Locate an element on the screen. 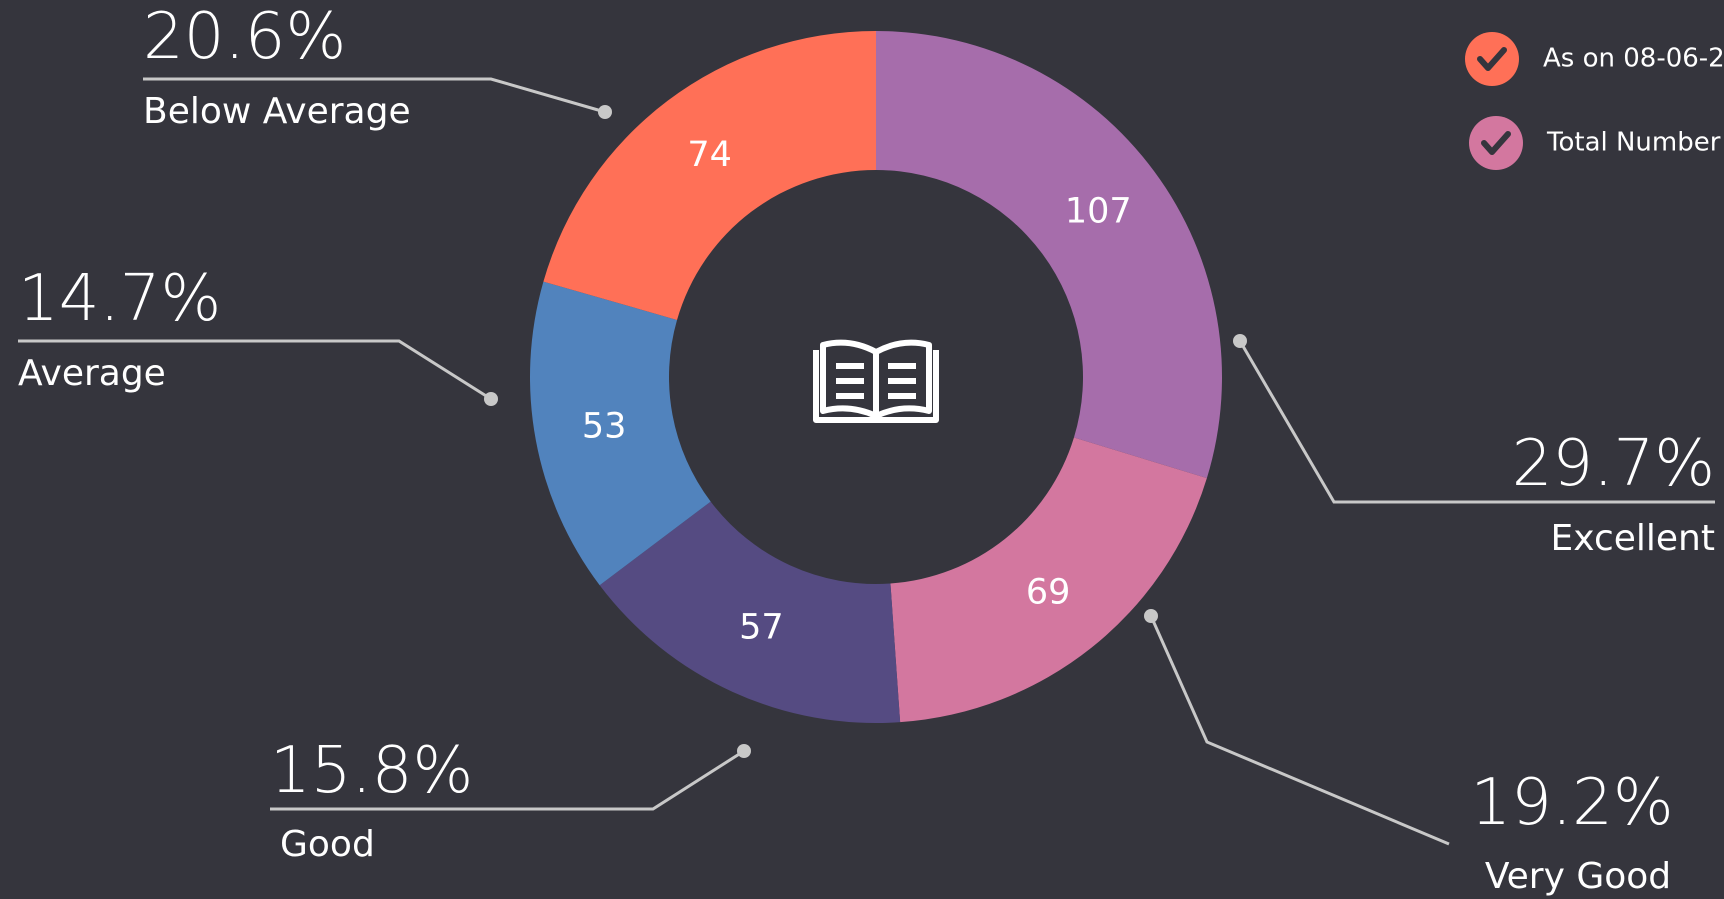  percent-label: 15.8% is located at coordinates (371, 771).